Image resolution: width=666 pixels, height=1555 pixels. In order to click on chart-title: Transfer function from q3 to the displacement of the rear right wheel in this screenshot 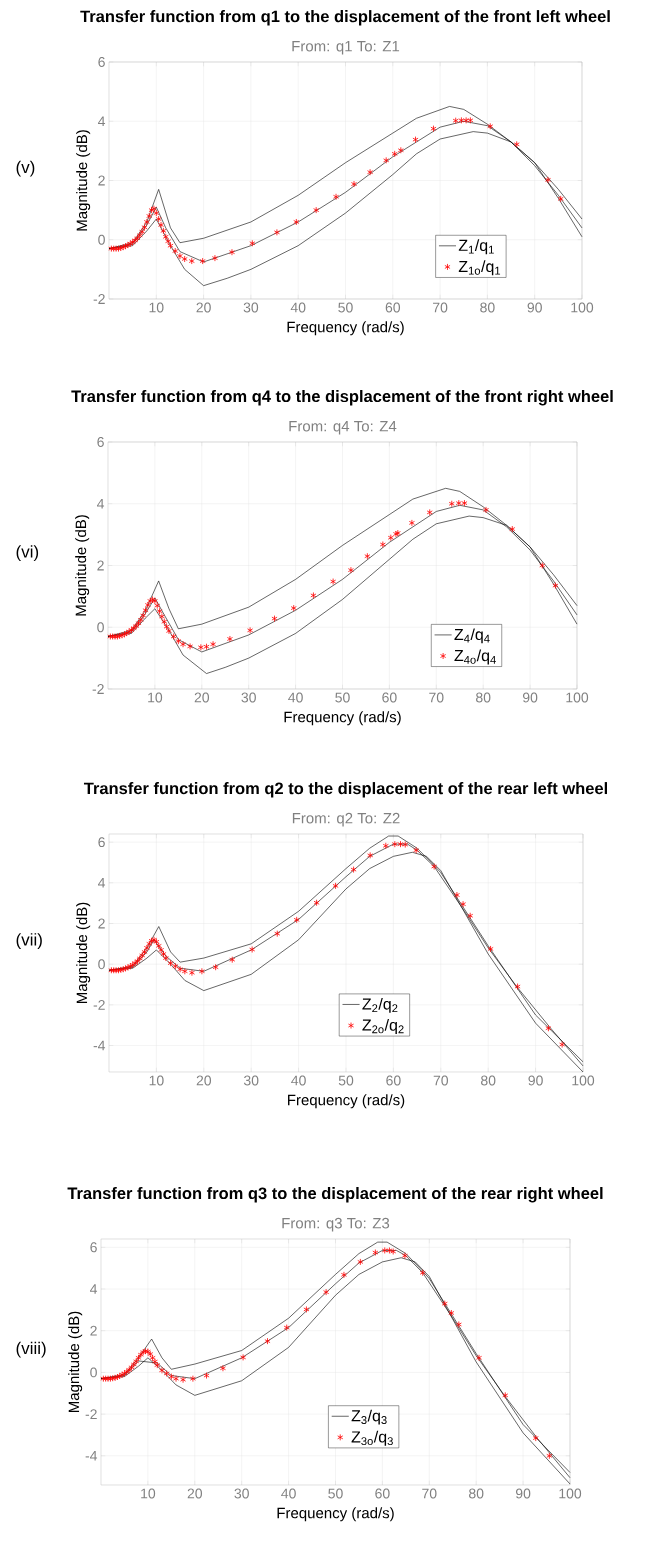, I will do `click(335, 1195)`.